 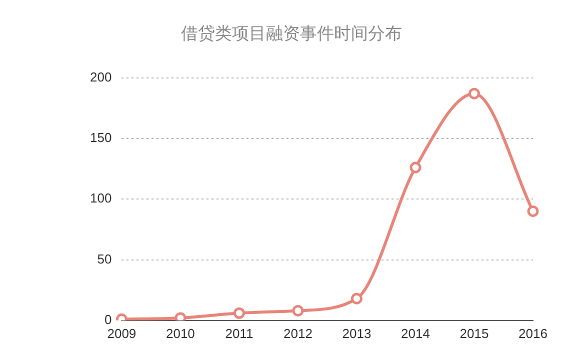 What do you see at coordinates (104, 258) in the screenshot?
I see `y-tick-label: 50` at bounding box center [104, 258].